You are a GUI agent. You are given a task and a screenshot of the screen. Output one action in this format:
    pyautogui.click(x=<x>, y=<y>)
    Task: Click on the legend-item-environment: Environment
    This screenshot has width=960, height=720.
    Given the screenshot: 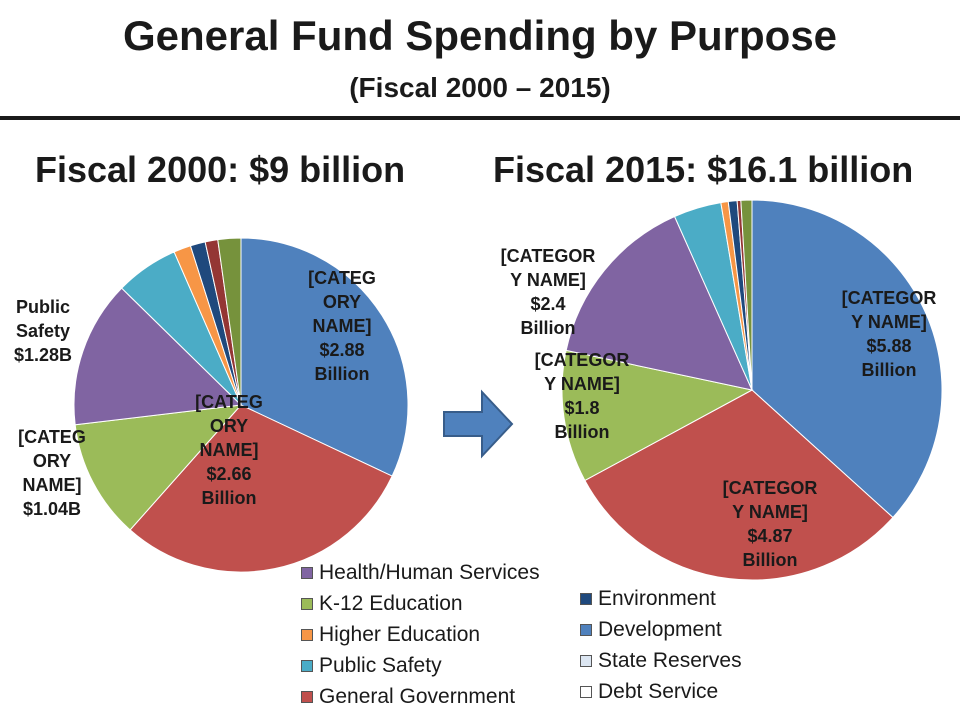 What is the action you would take?
    pyautogui.click(x=661, y=598)
    